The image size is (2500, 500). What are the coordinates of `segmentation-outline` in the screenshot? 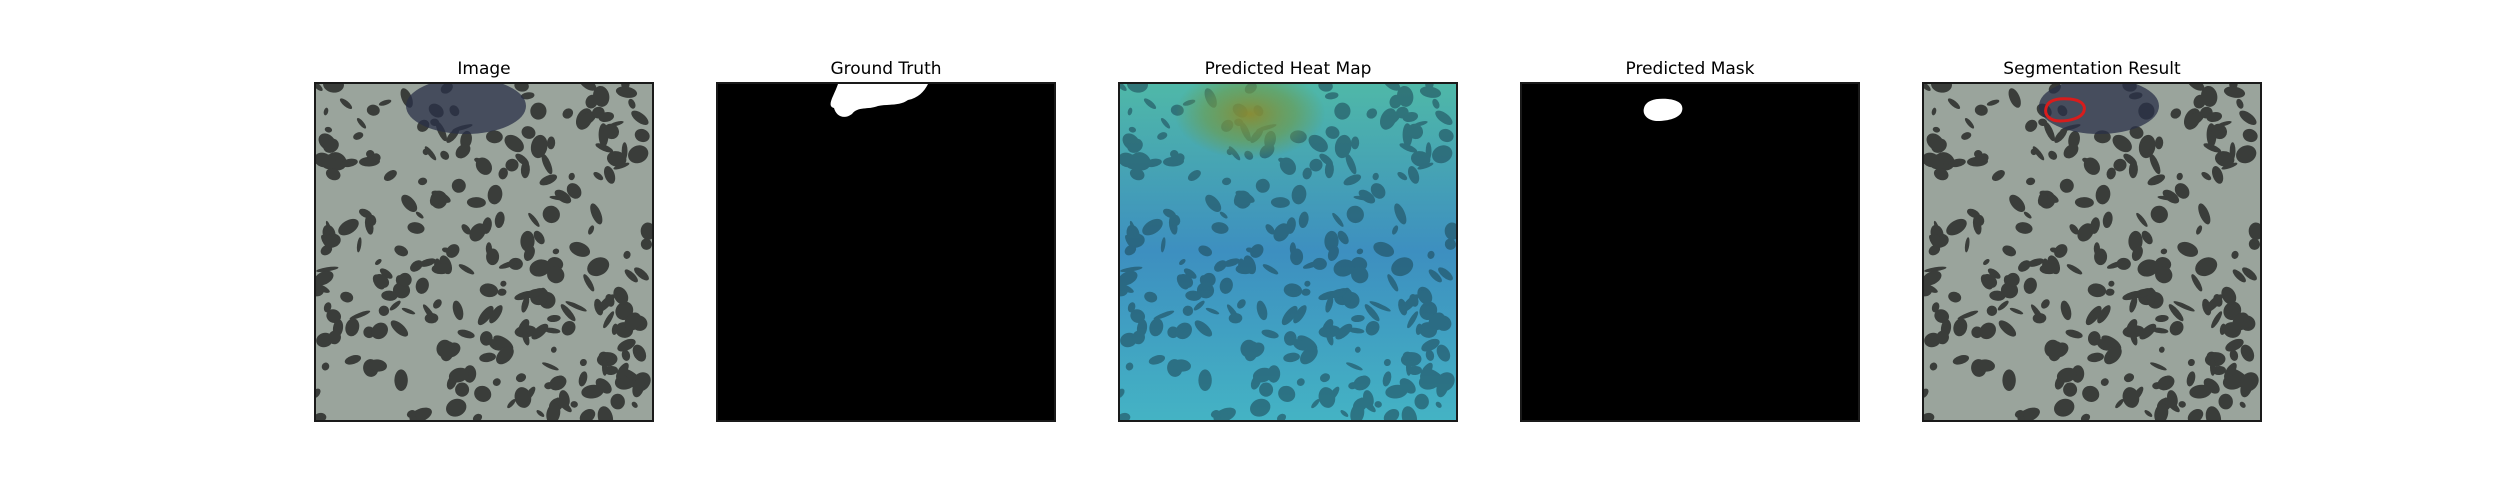 It's located at (2065, 110).